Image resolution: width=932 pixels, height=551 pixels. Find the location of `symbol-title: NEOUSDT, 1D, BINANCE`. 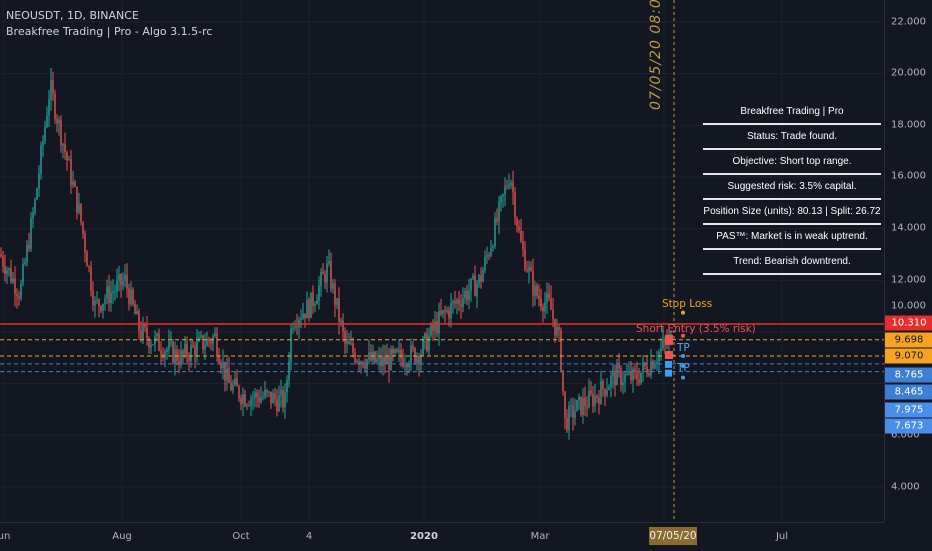

symbol-title: NEOUSDT, 1D, BINANCE is located at coordinates (72, 15).